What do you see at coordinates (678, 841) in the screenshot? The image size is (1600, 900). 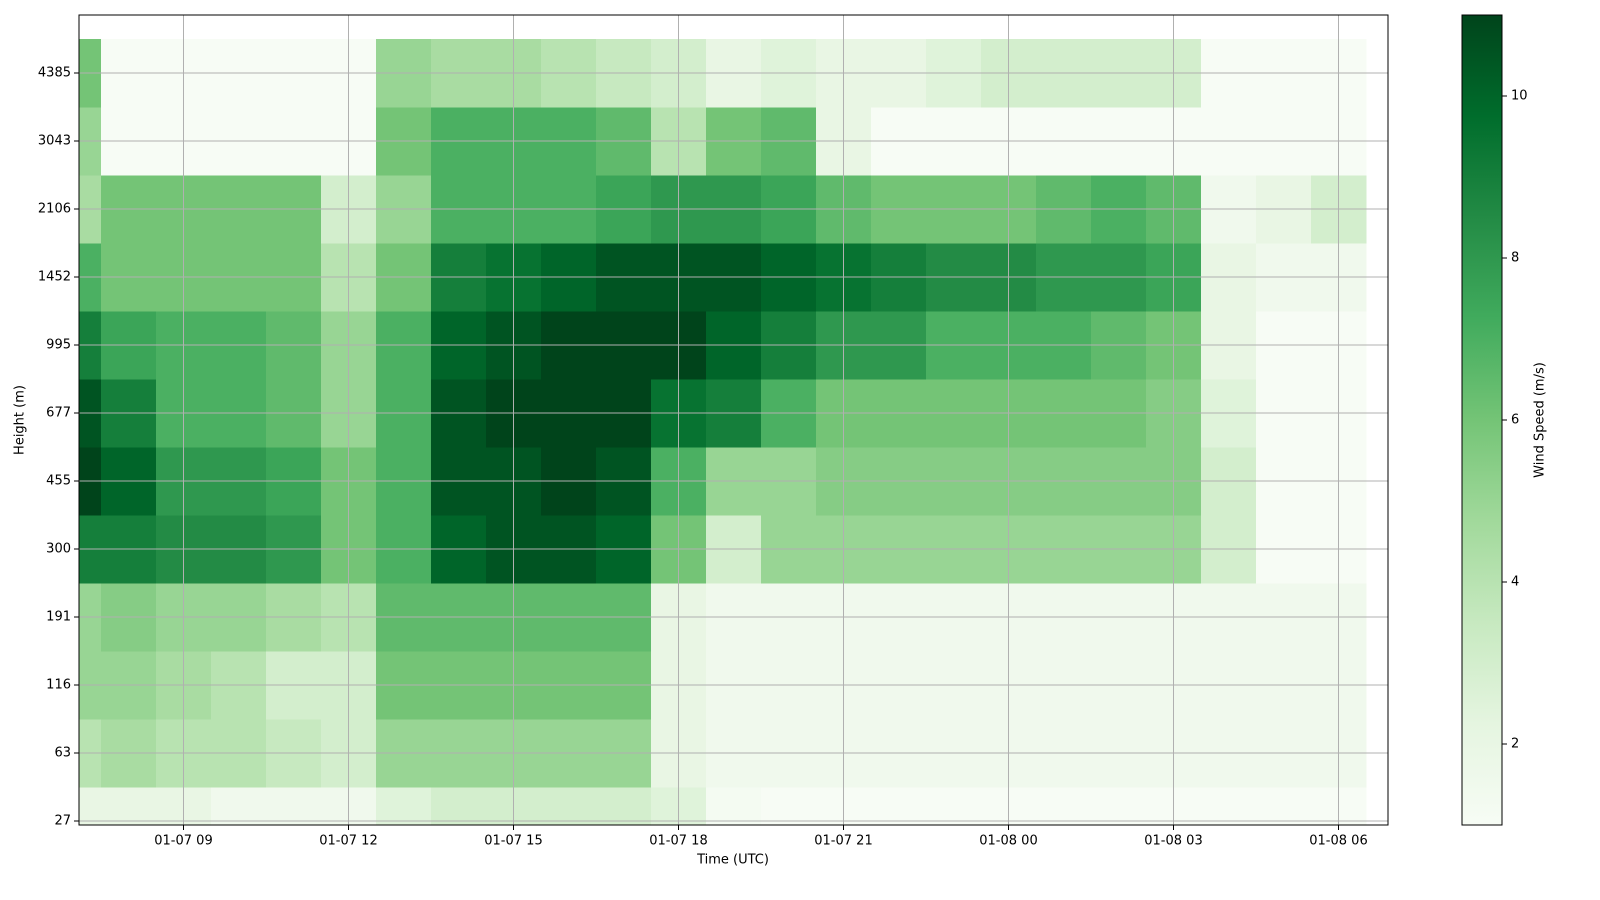 I see `x-tick-label: 01-07 18` at bounding box center [678, 841].